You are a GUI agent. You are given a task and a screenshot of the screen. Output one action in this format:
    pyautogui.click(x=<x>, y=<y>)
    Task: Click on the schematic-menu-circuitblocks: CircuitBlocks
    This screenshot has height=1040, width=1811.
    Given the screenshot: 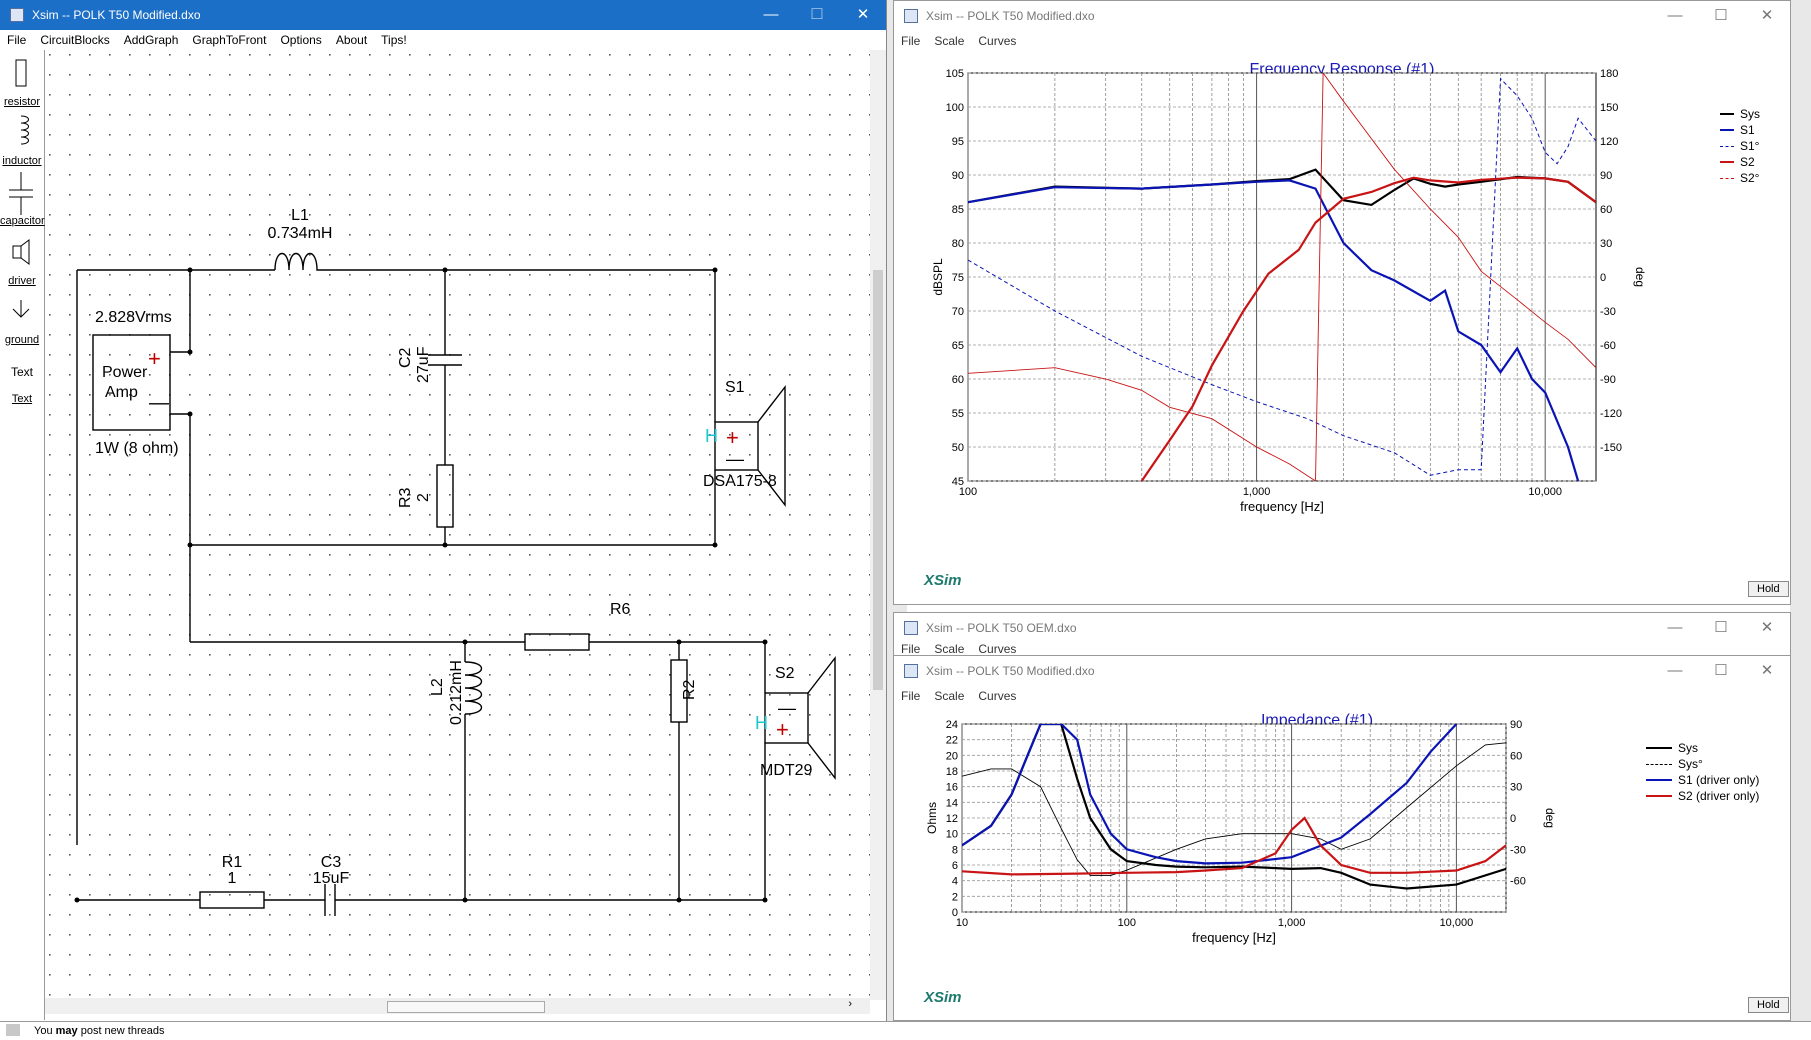 What is the action you would take?
    pyautogui.click(x=75, y=40)
    